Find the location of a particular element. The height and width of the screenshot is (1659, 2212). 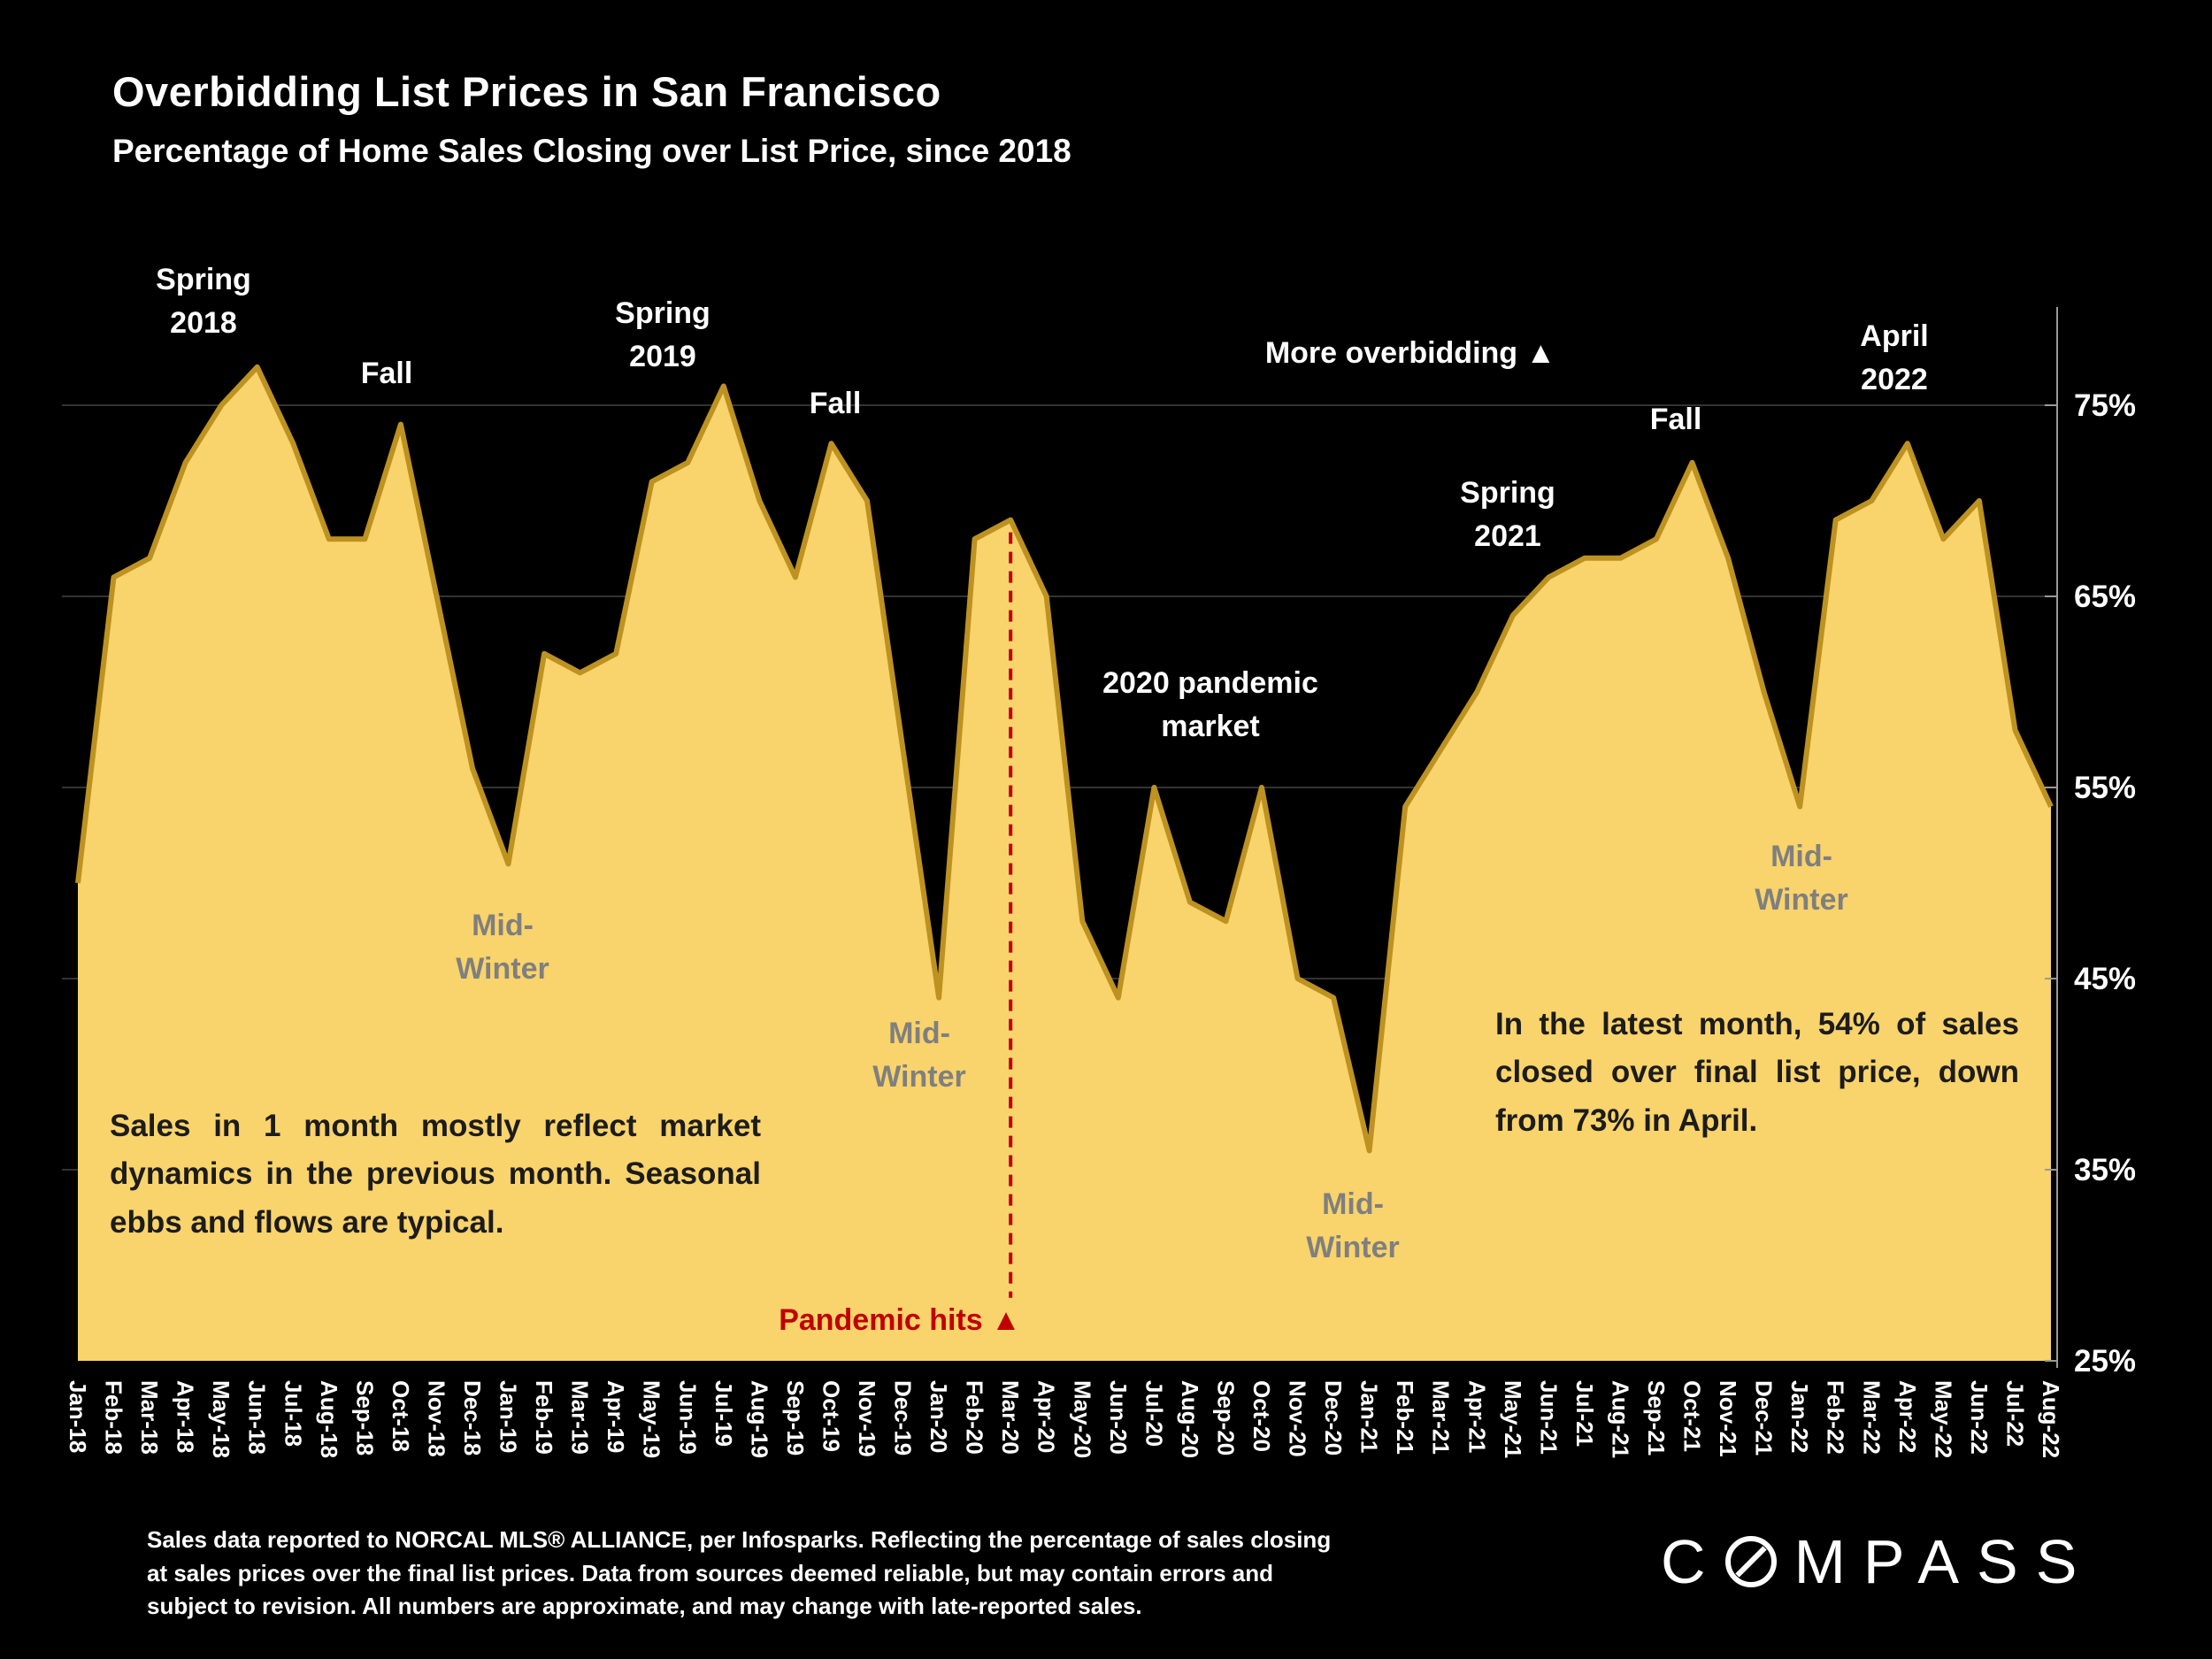

x-tick-label: Dec-18 is located at coordinates (473, 1418).